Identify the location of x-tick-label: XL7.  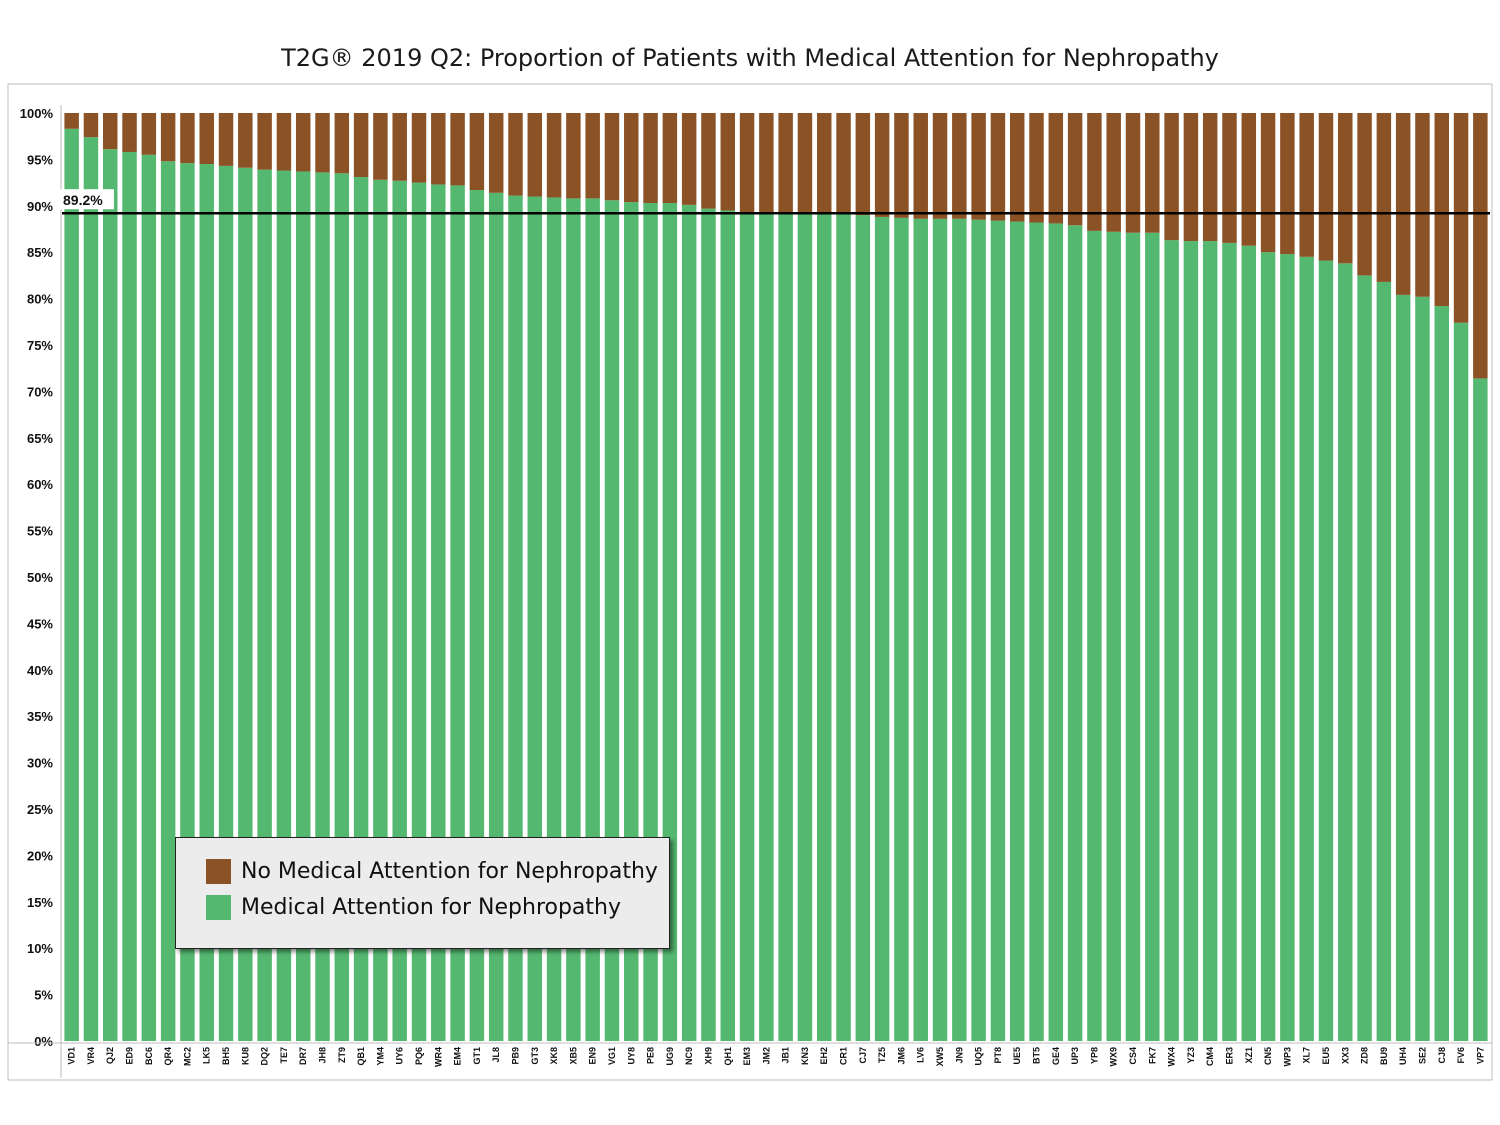
(1307, 1055).